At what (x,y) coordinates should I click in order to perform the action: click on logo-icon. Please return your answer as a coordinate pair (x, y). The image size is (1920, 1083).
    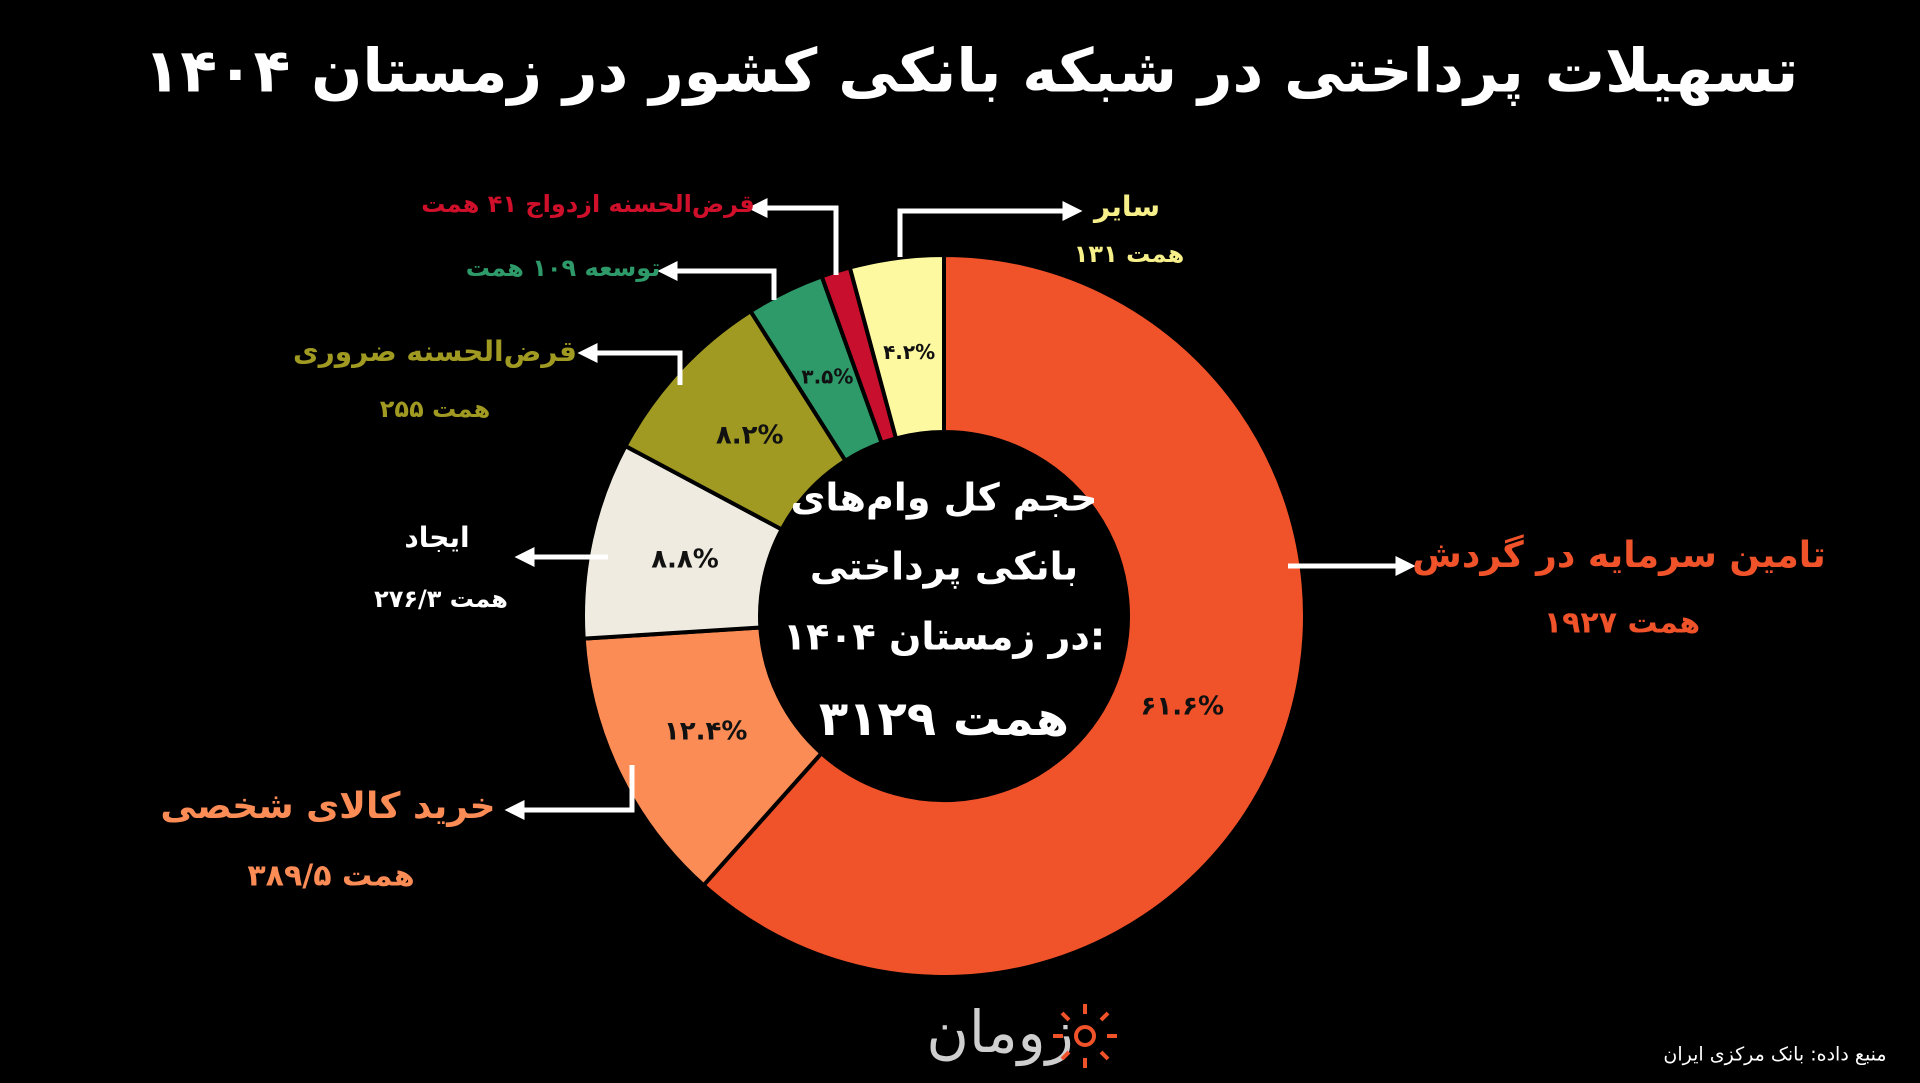
    Looking at the image, I should click on (1085, 1036).